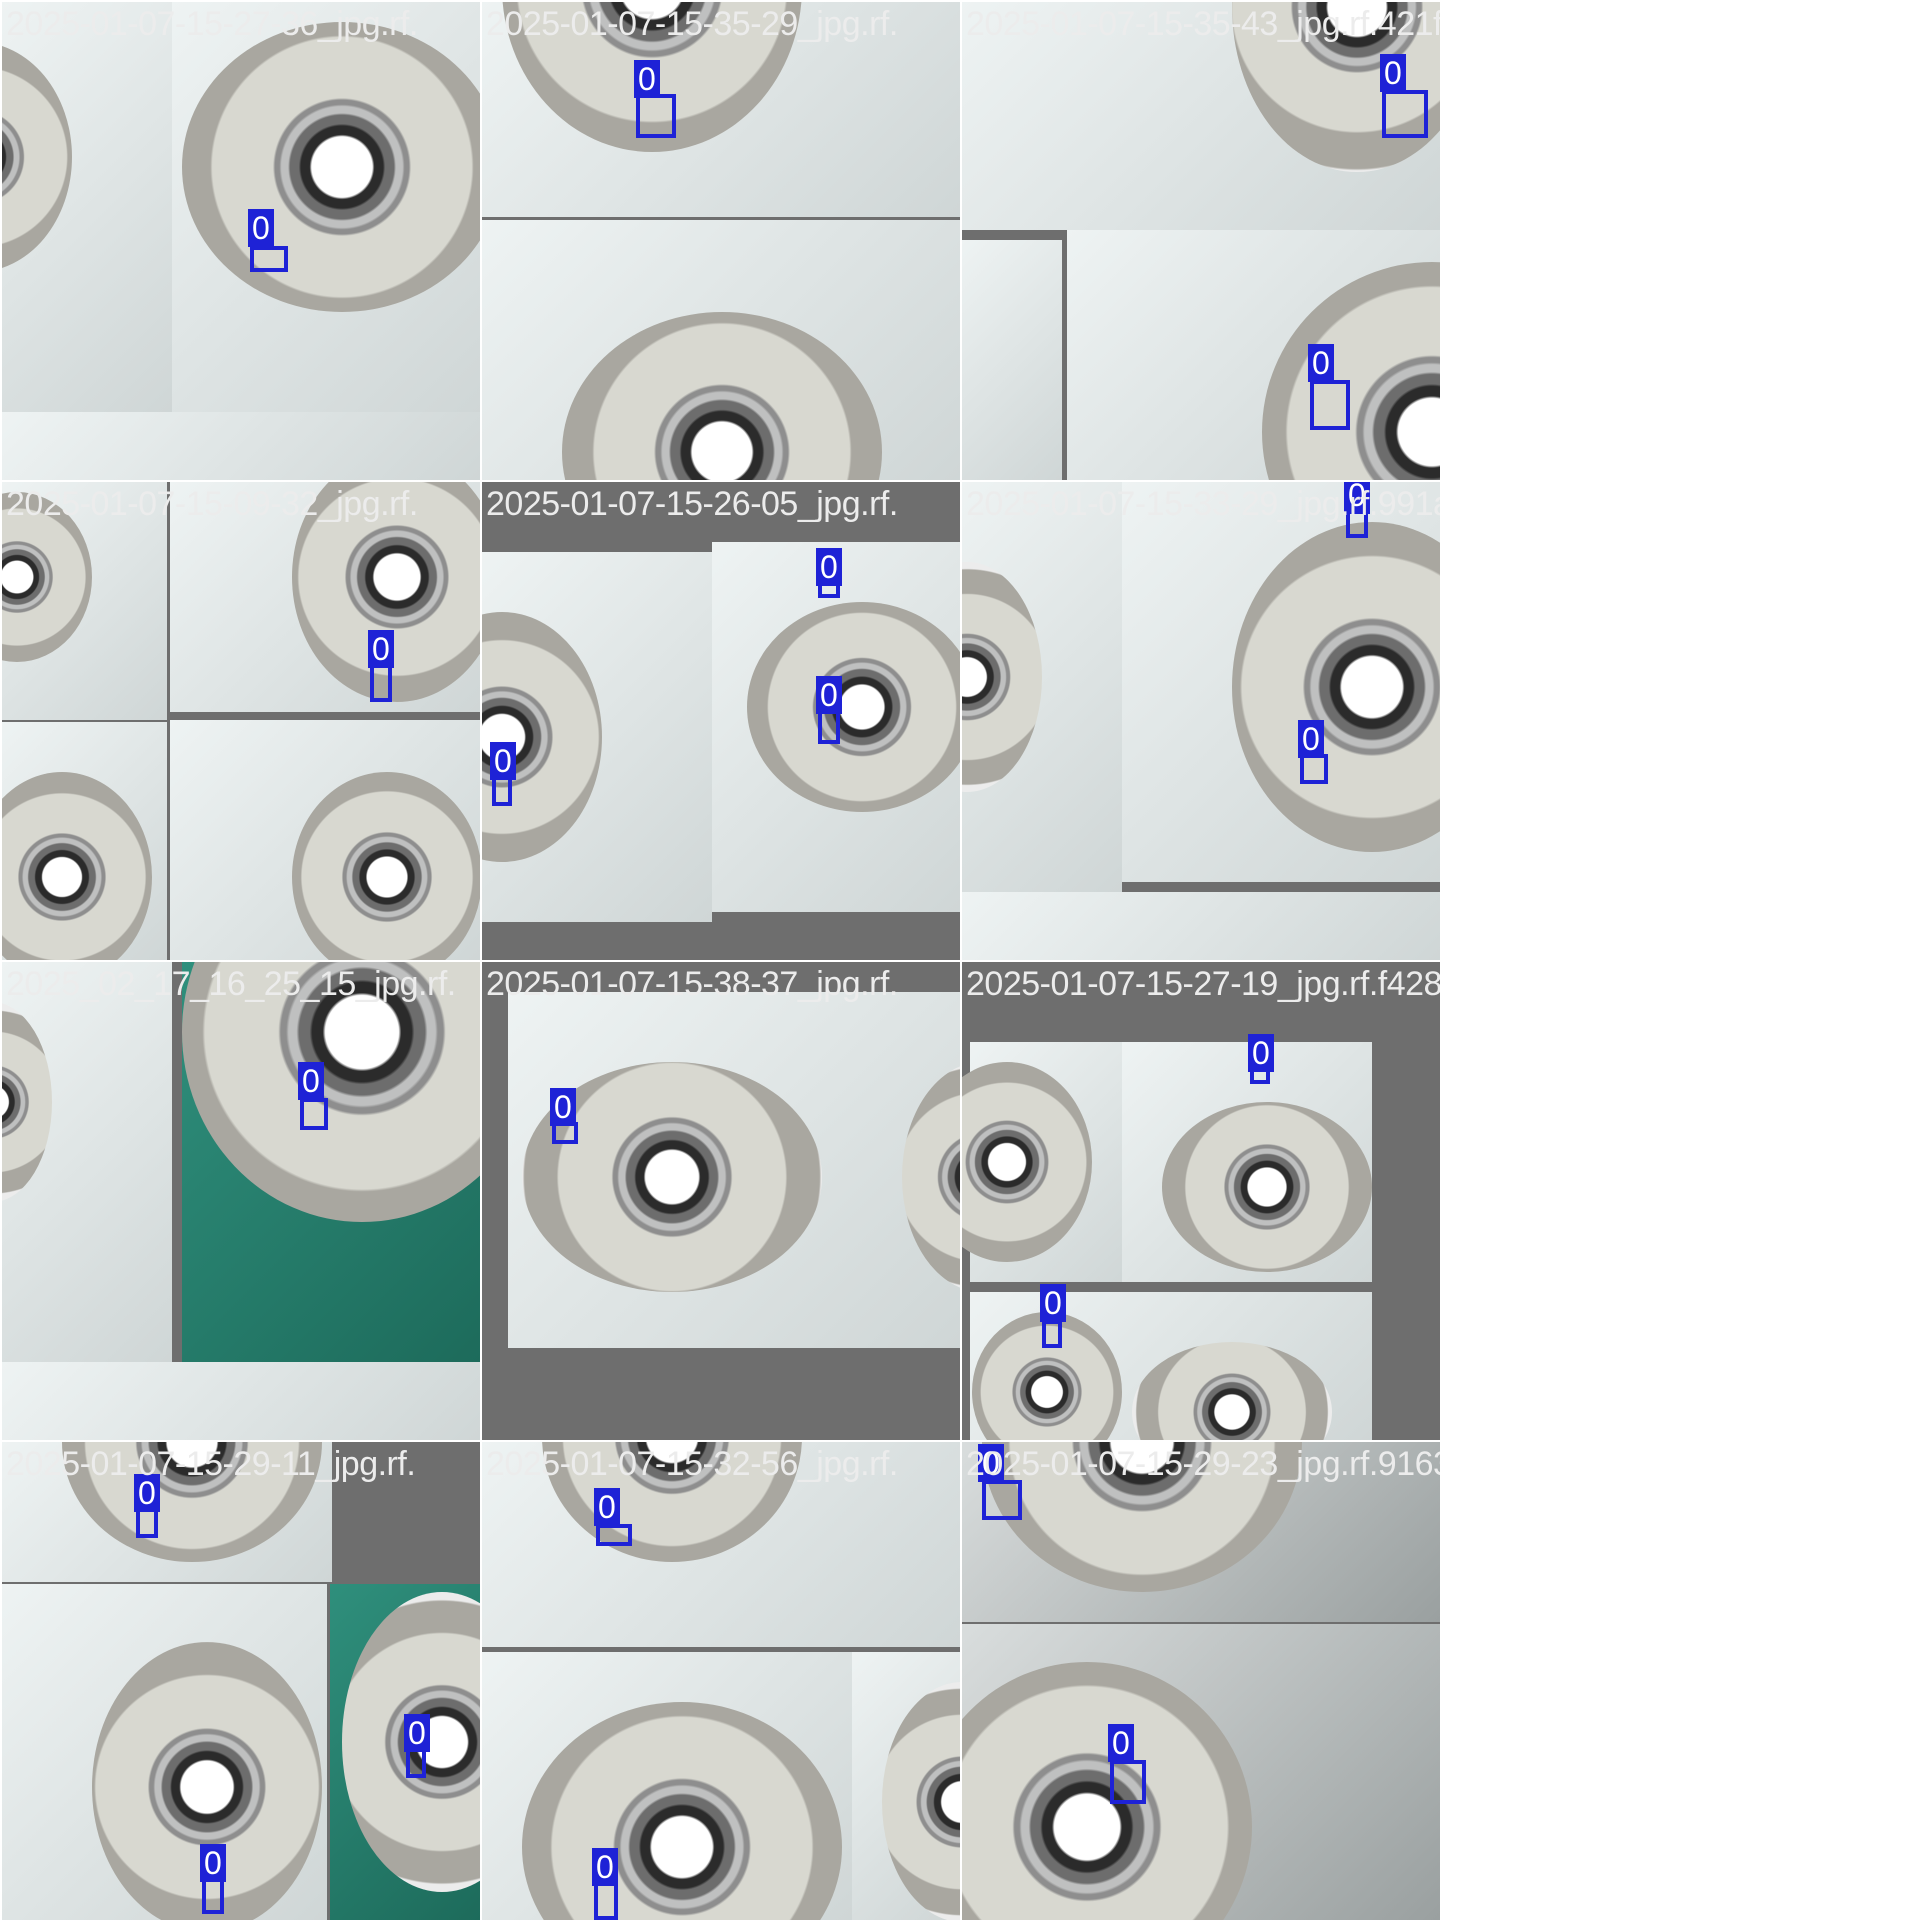  I want to click on tile-caption: 2025-01-07-15-26-05_jpg.rf., so click(692, 504).